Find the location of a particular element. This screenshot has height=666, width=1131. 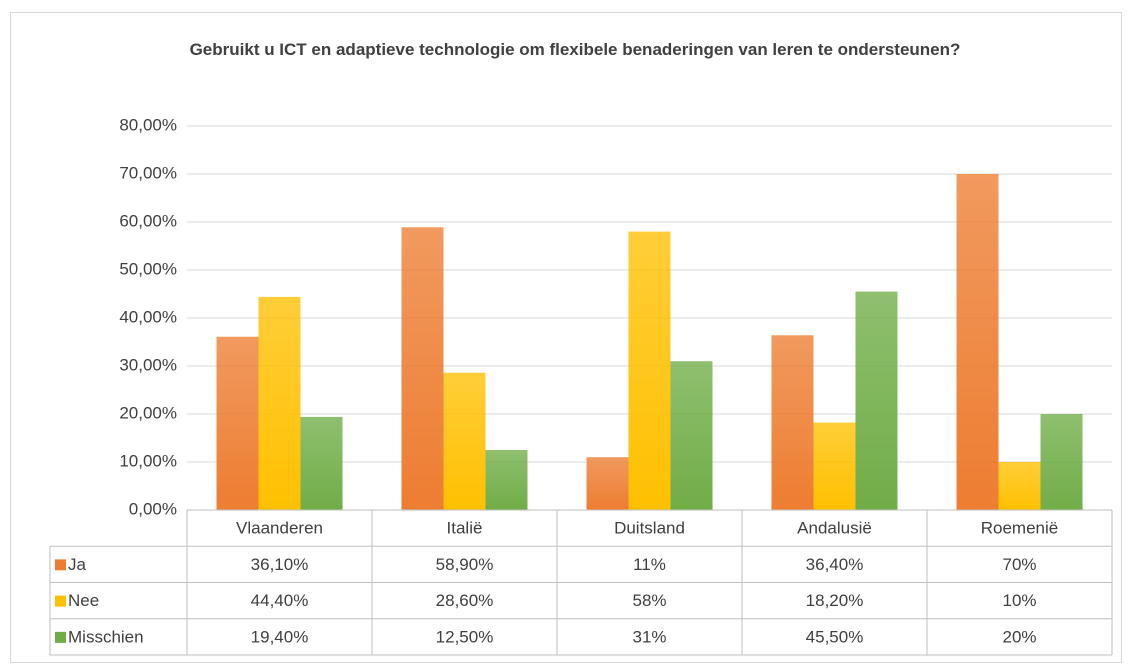

x-tick-label: Andalusië is located at coordinates (834, 528).